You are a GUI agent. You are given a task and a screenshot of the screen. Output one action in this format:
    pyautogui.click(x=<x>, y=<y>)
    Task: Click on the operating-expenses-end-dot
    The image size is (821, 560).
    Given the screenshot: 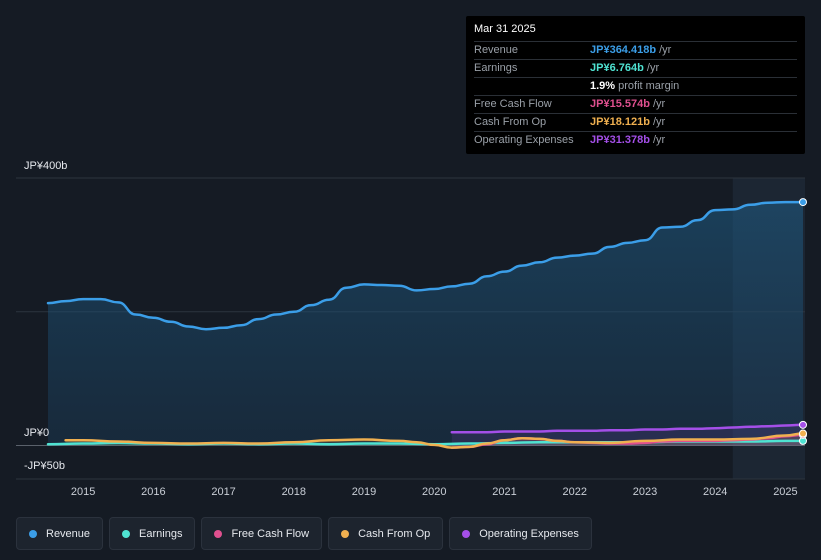 What is the action you would take?
    pyautogui.click(x=803, y=424)
    